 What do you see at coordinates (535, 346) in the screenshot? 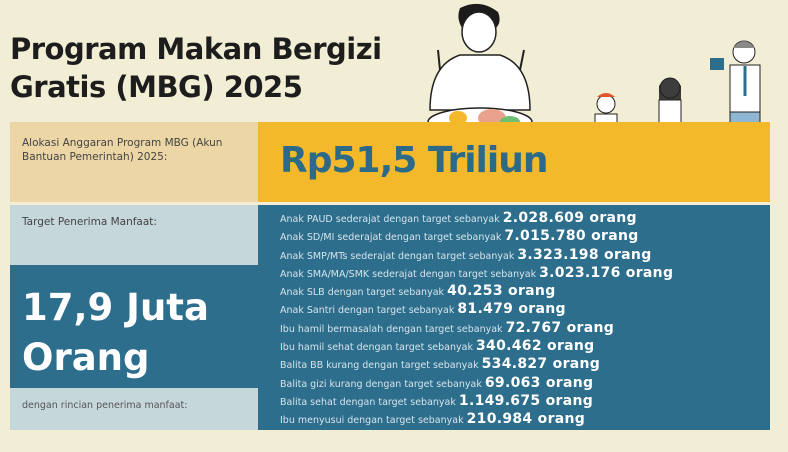
I see `recipient-value: 340.462 orang` at bounding box center [535, 346].